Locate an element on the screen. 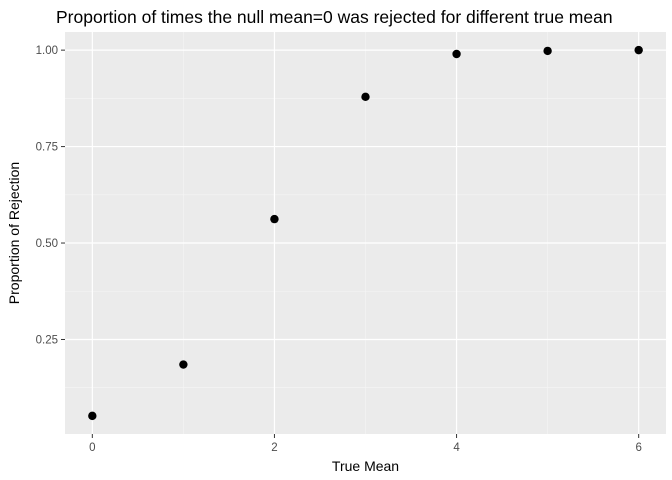 The width and height of the screenshot is (672, 480). x-tick-label: 6 is located at coordinates (638, 448).